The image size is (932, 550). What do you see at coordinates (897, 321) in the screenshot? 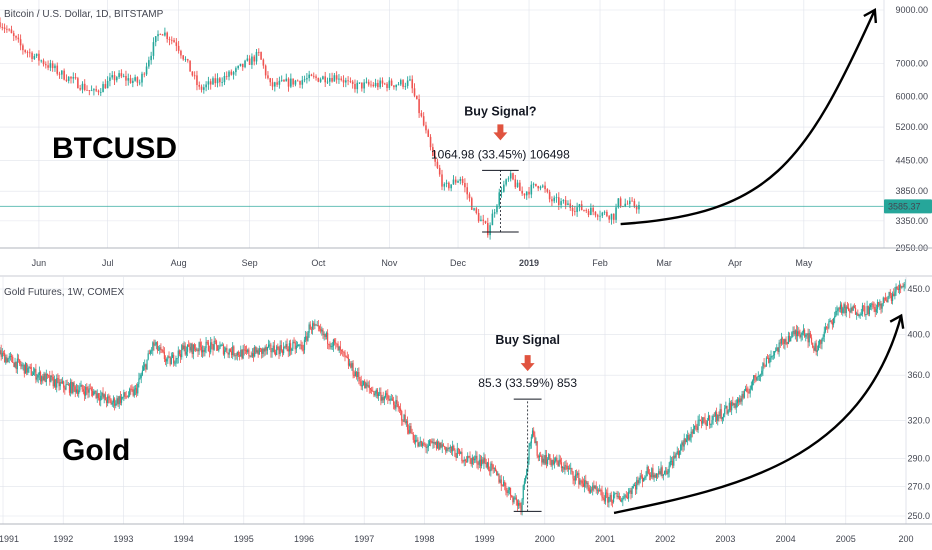
I see `gold-projection-arrow-head` at bounding box center [897, 321].